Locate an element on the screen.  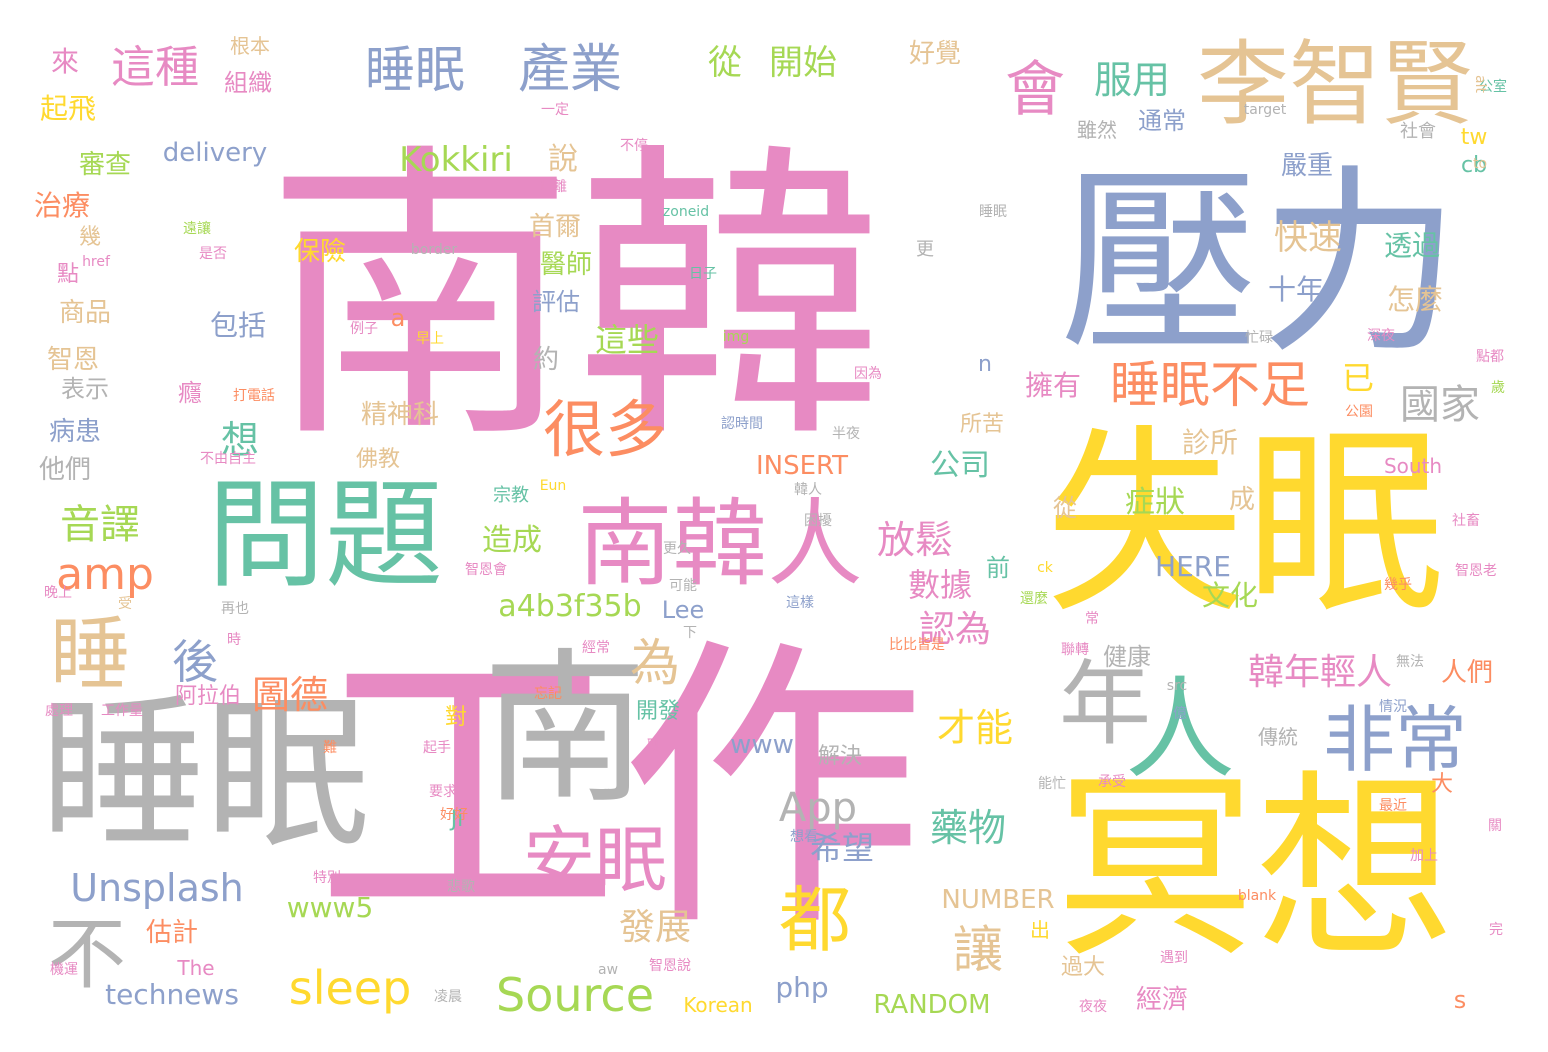
cloud-word: 保險 is located at coordinates (320, 252).